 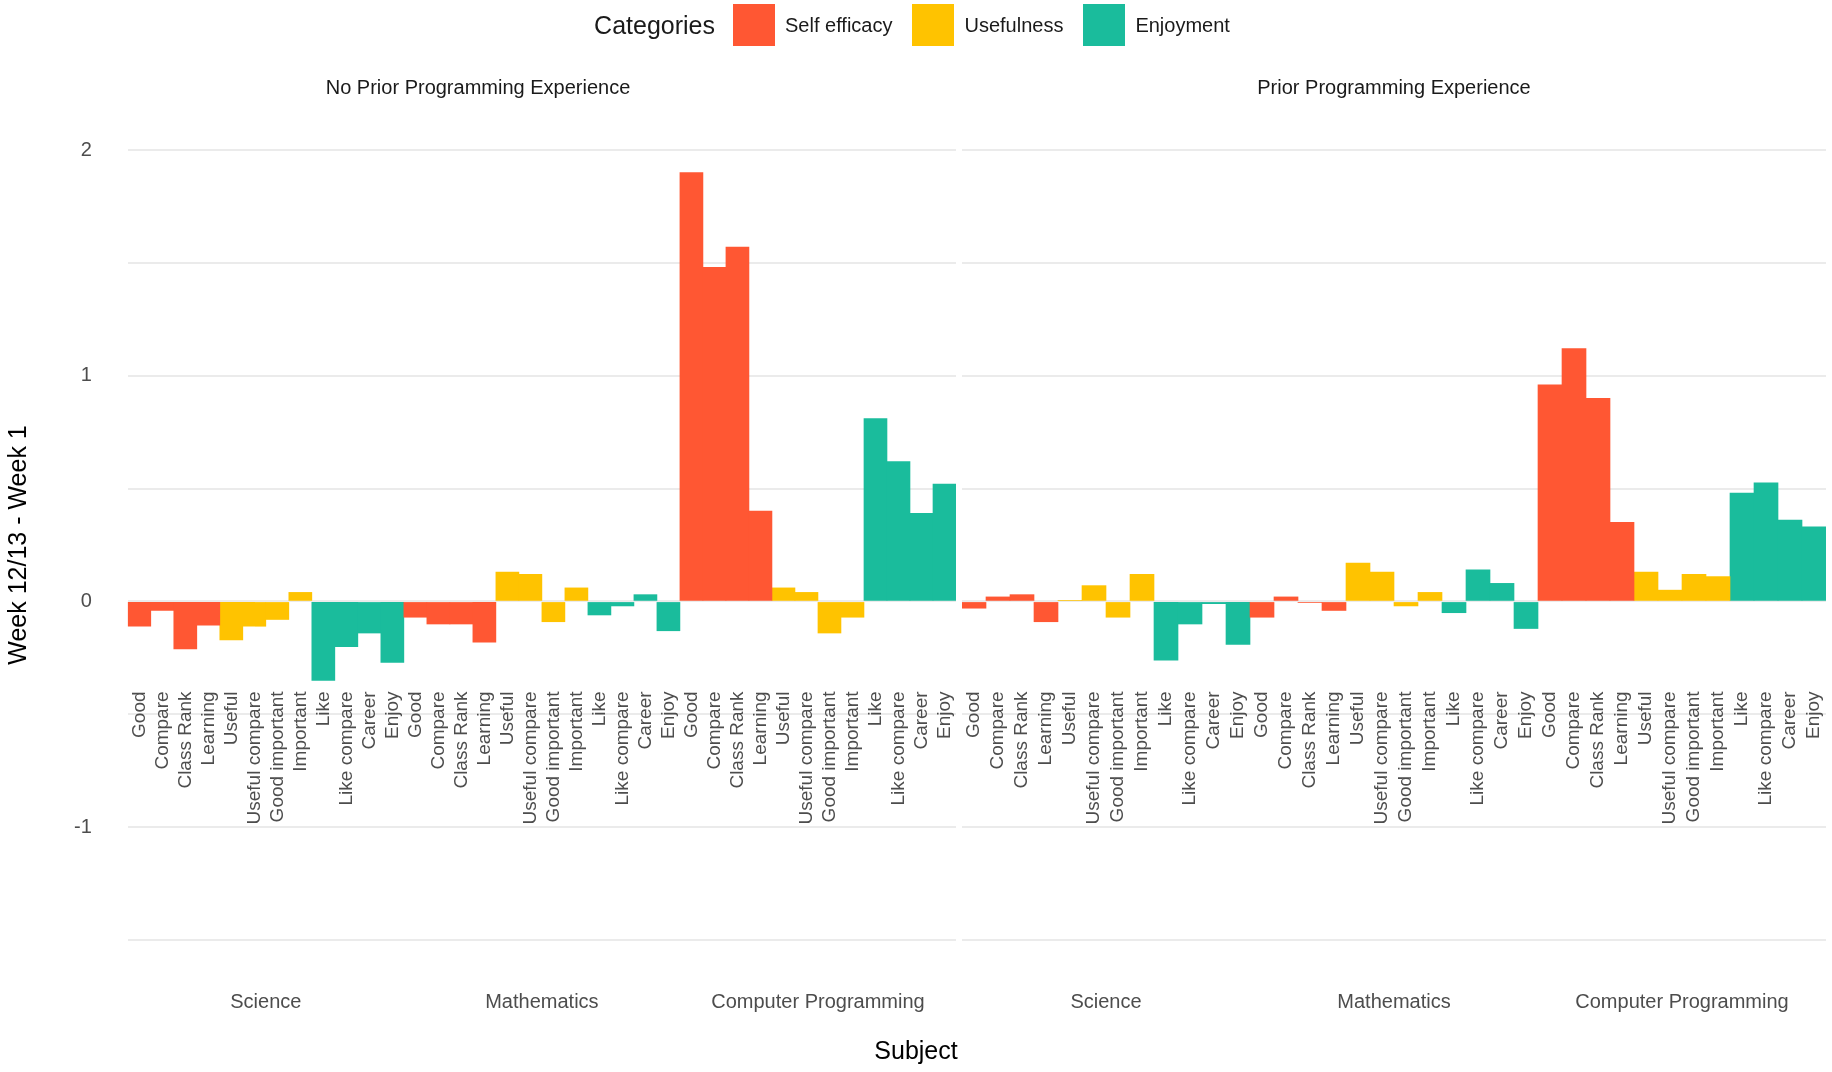 What do you see at coordinates (82, 825) in the screenshot?
I see `y-tick-label: -1` at bounding box center [82, 825].